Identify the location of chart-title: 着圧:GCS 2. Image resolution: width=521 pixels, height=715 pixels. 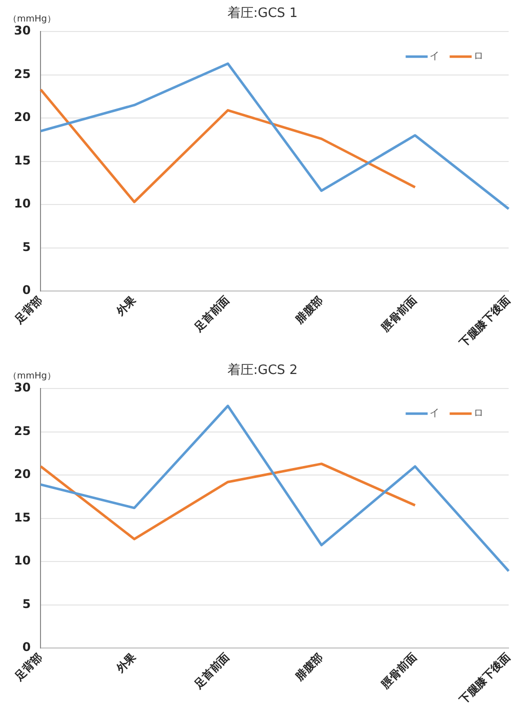
(262, 370).